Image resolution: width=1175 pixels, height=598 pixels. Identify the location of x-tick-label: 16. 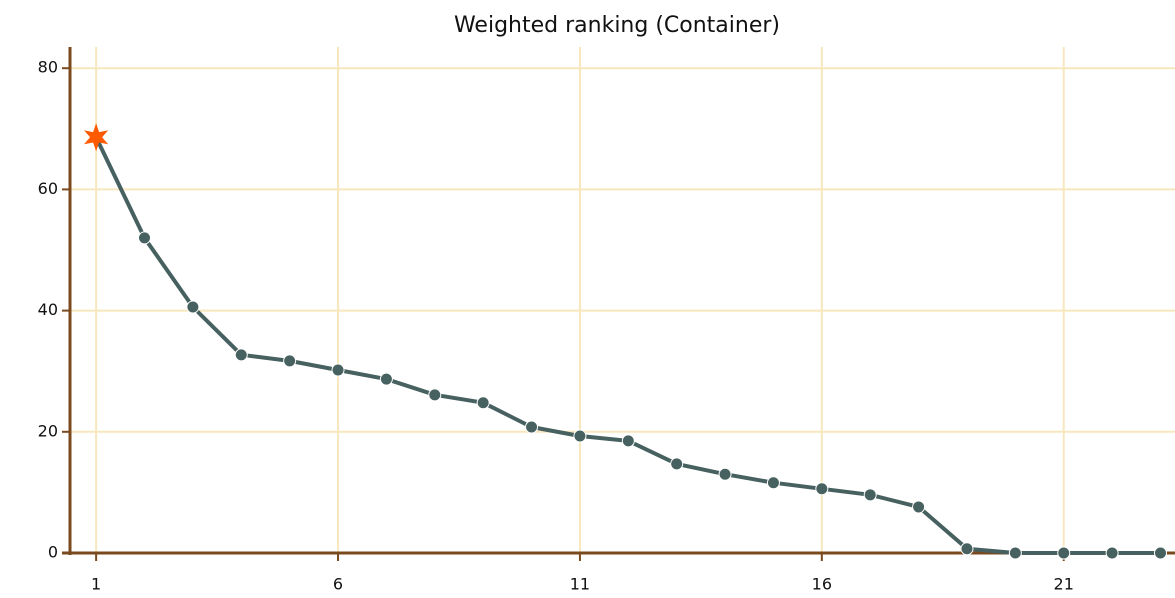
(822, 584).